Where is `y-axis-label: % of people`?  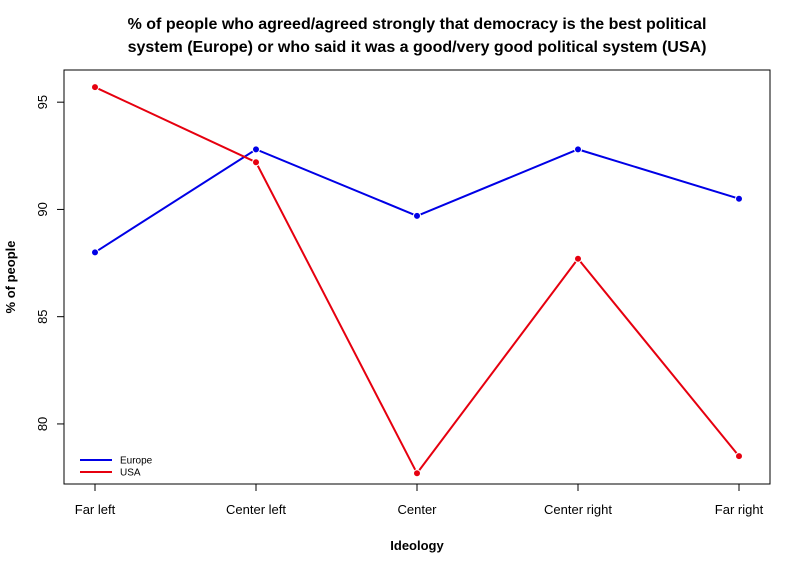 y-axis-label: % of people is located at coordinates (10, 277).